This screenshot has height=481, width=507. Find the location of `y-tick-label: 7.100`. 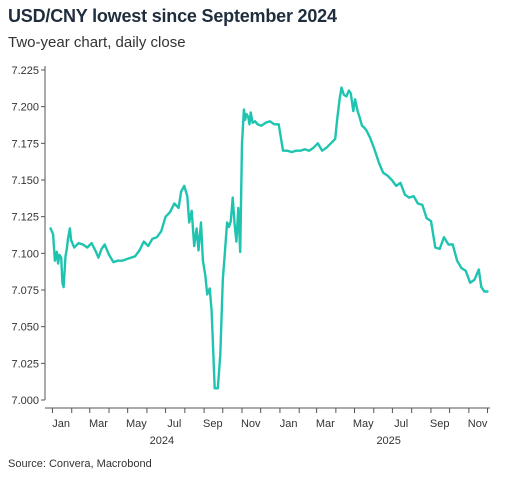

y-tick-label: 7.100 is located at coordinates (25, 254).